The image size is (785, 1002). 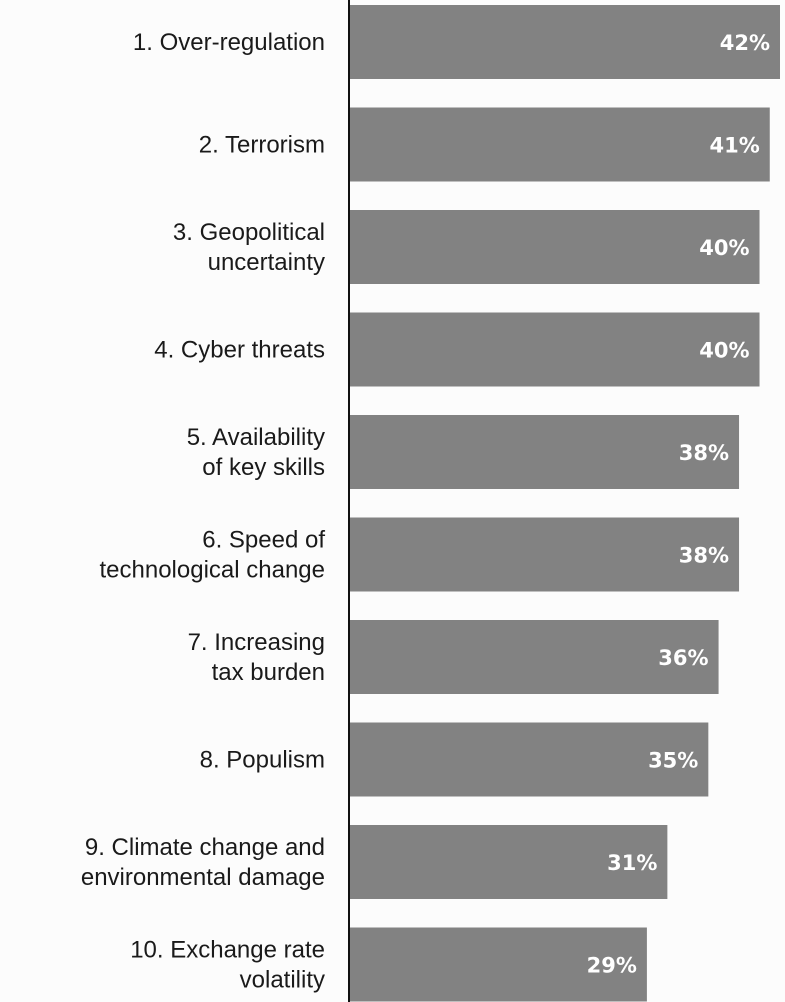 I want to click on category-label-2: 2. Terrorism, so click(x=262, y=145).